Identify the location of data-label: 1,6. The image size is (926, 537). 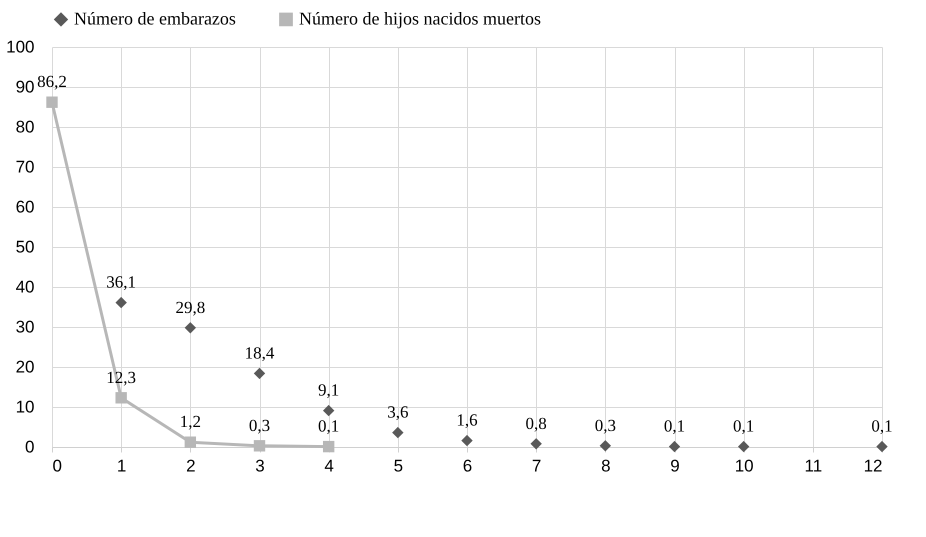
(467, 420).